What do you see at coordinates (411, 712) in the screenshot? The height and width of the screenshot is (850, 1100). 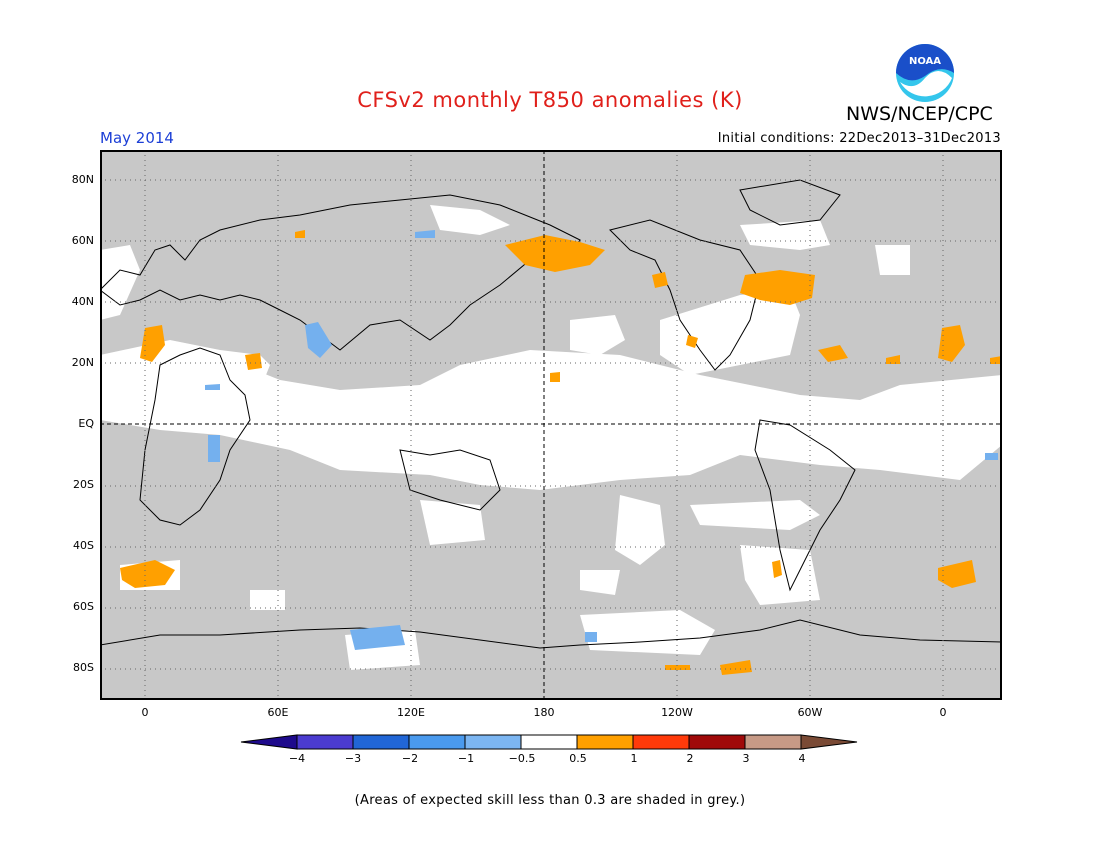 I see `lon-label: 120E` at bounding box center [411, 712].